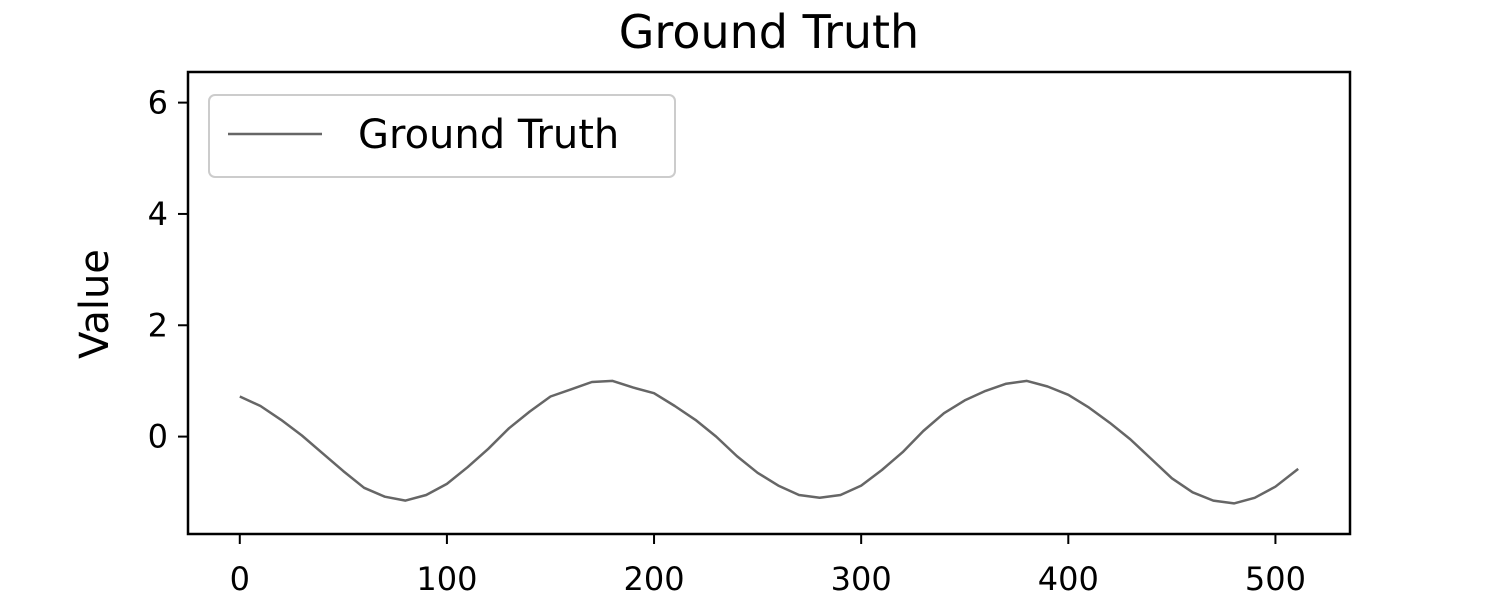 Image resolution: width=1500 pixels, height=600 pixels. I want to click on x-tick-label: 300, so click(861, 579).